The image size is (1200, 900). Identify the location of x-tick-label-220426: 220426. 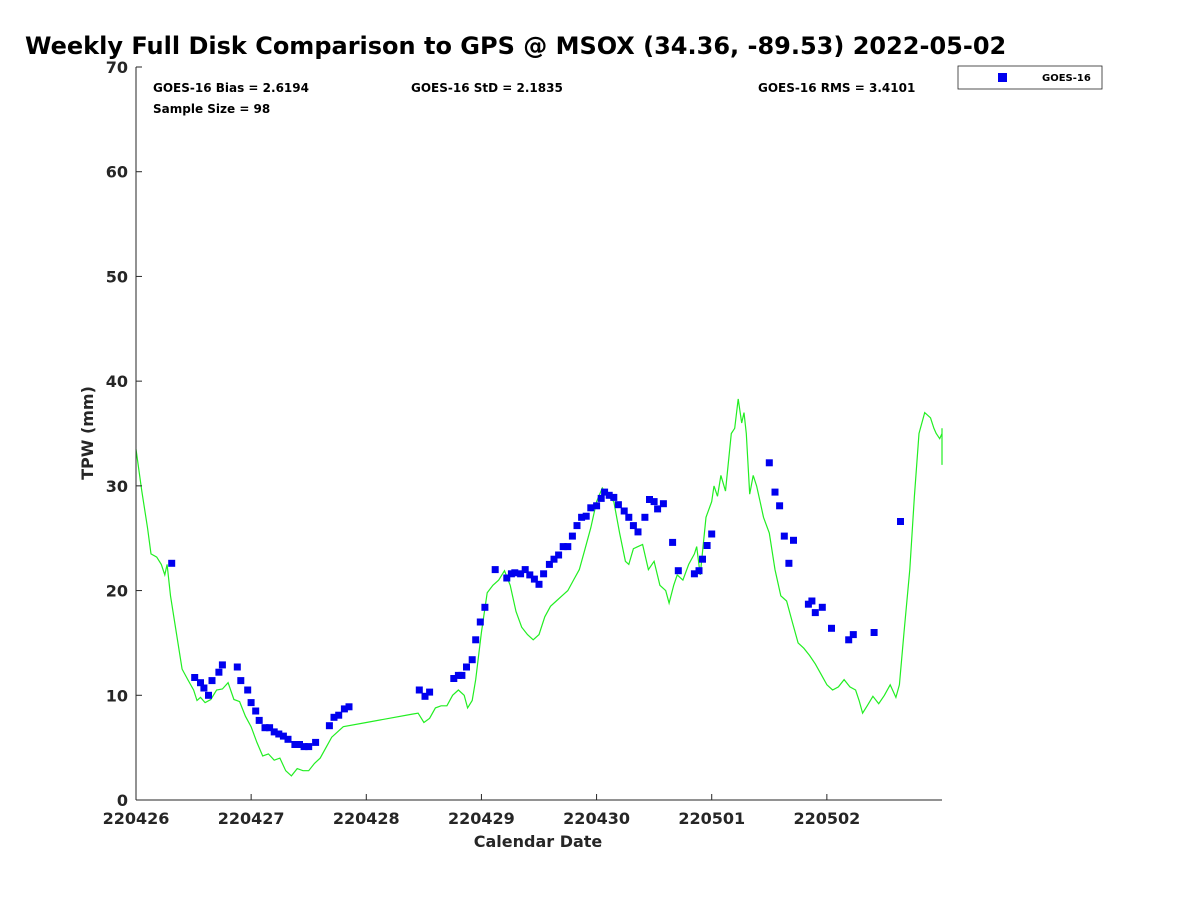
(136, 818).